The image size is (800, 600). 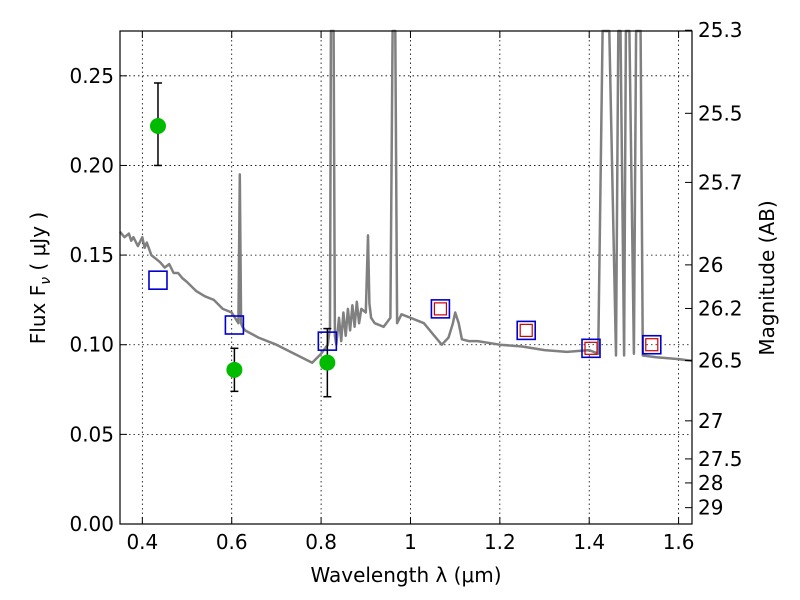 I want to click on x-tick-label: 0.4, so click(x=142, y=542).